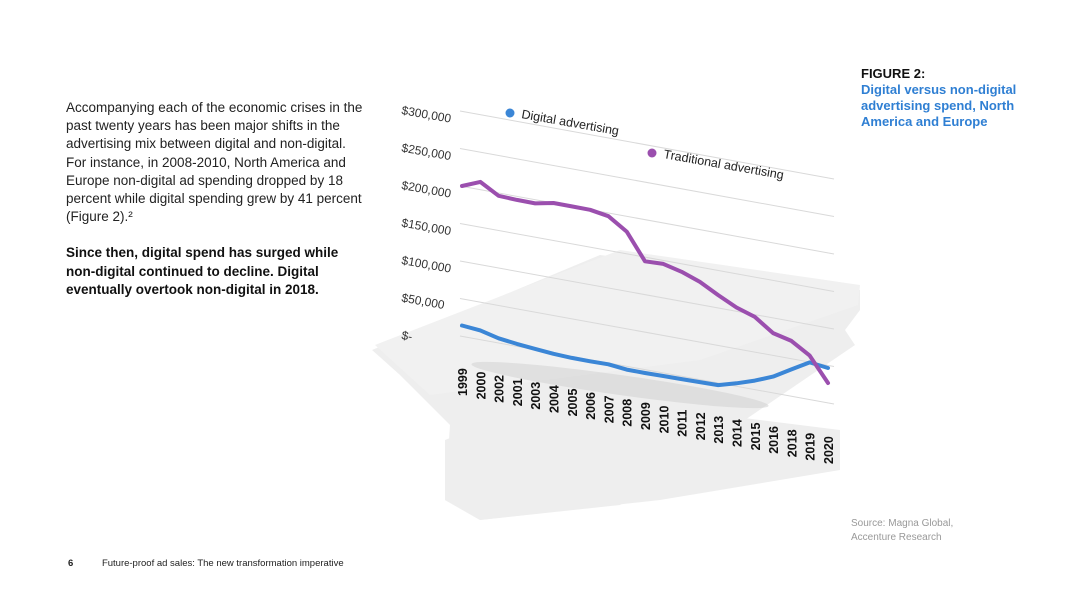  Describe the element at coordinates (406, 336) in the screenshot. I see `y-tick-label: $-` at that location.